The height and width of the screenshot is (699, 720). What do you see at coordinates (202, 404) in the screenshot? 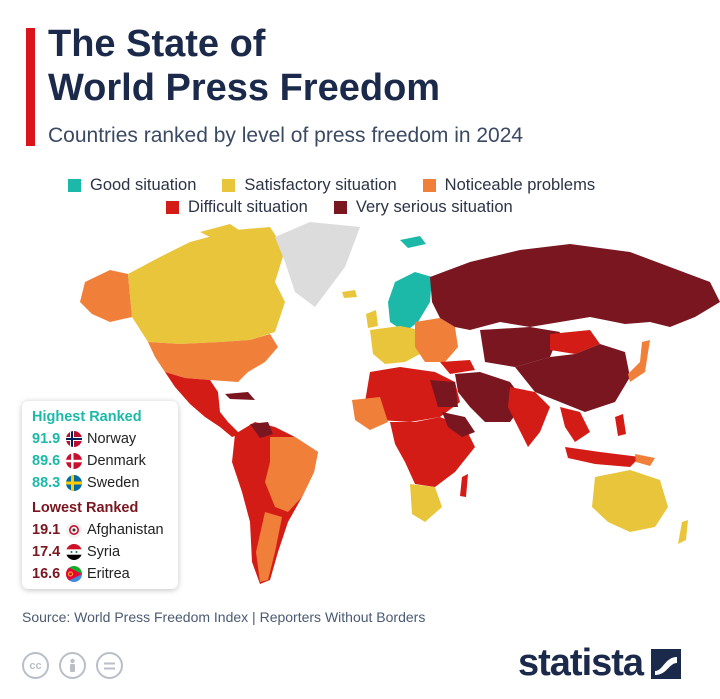
I see `map-region-mexico` at bounding box center [202, 404].